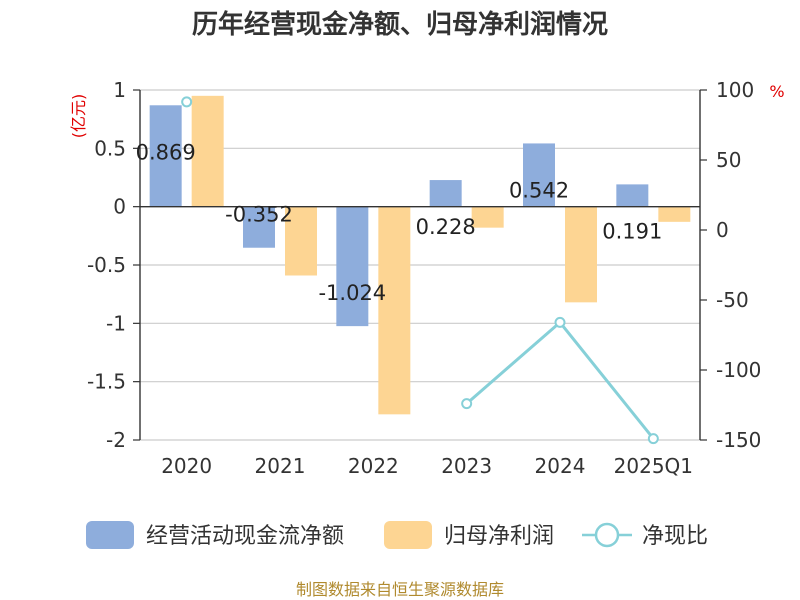 The width and height of the screenshot is (800, 600). What do you see at coordinates (119, 90) in the screenshot?
I see `left-tick-label: 1` at bounding box center [119, 90].